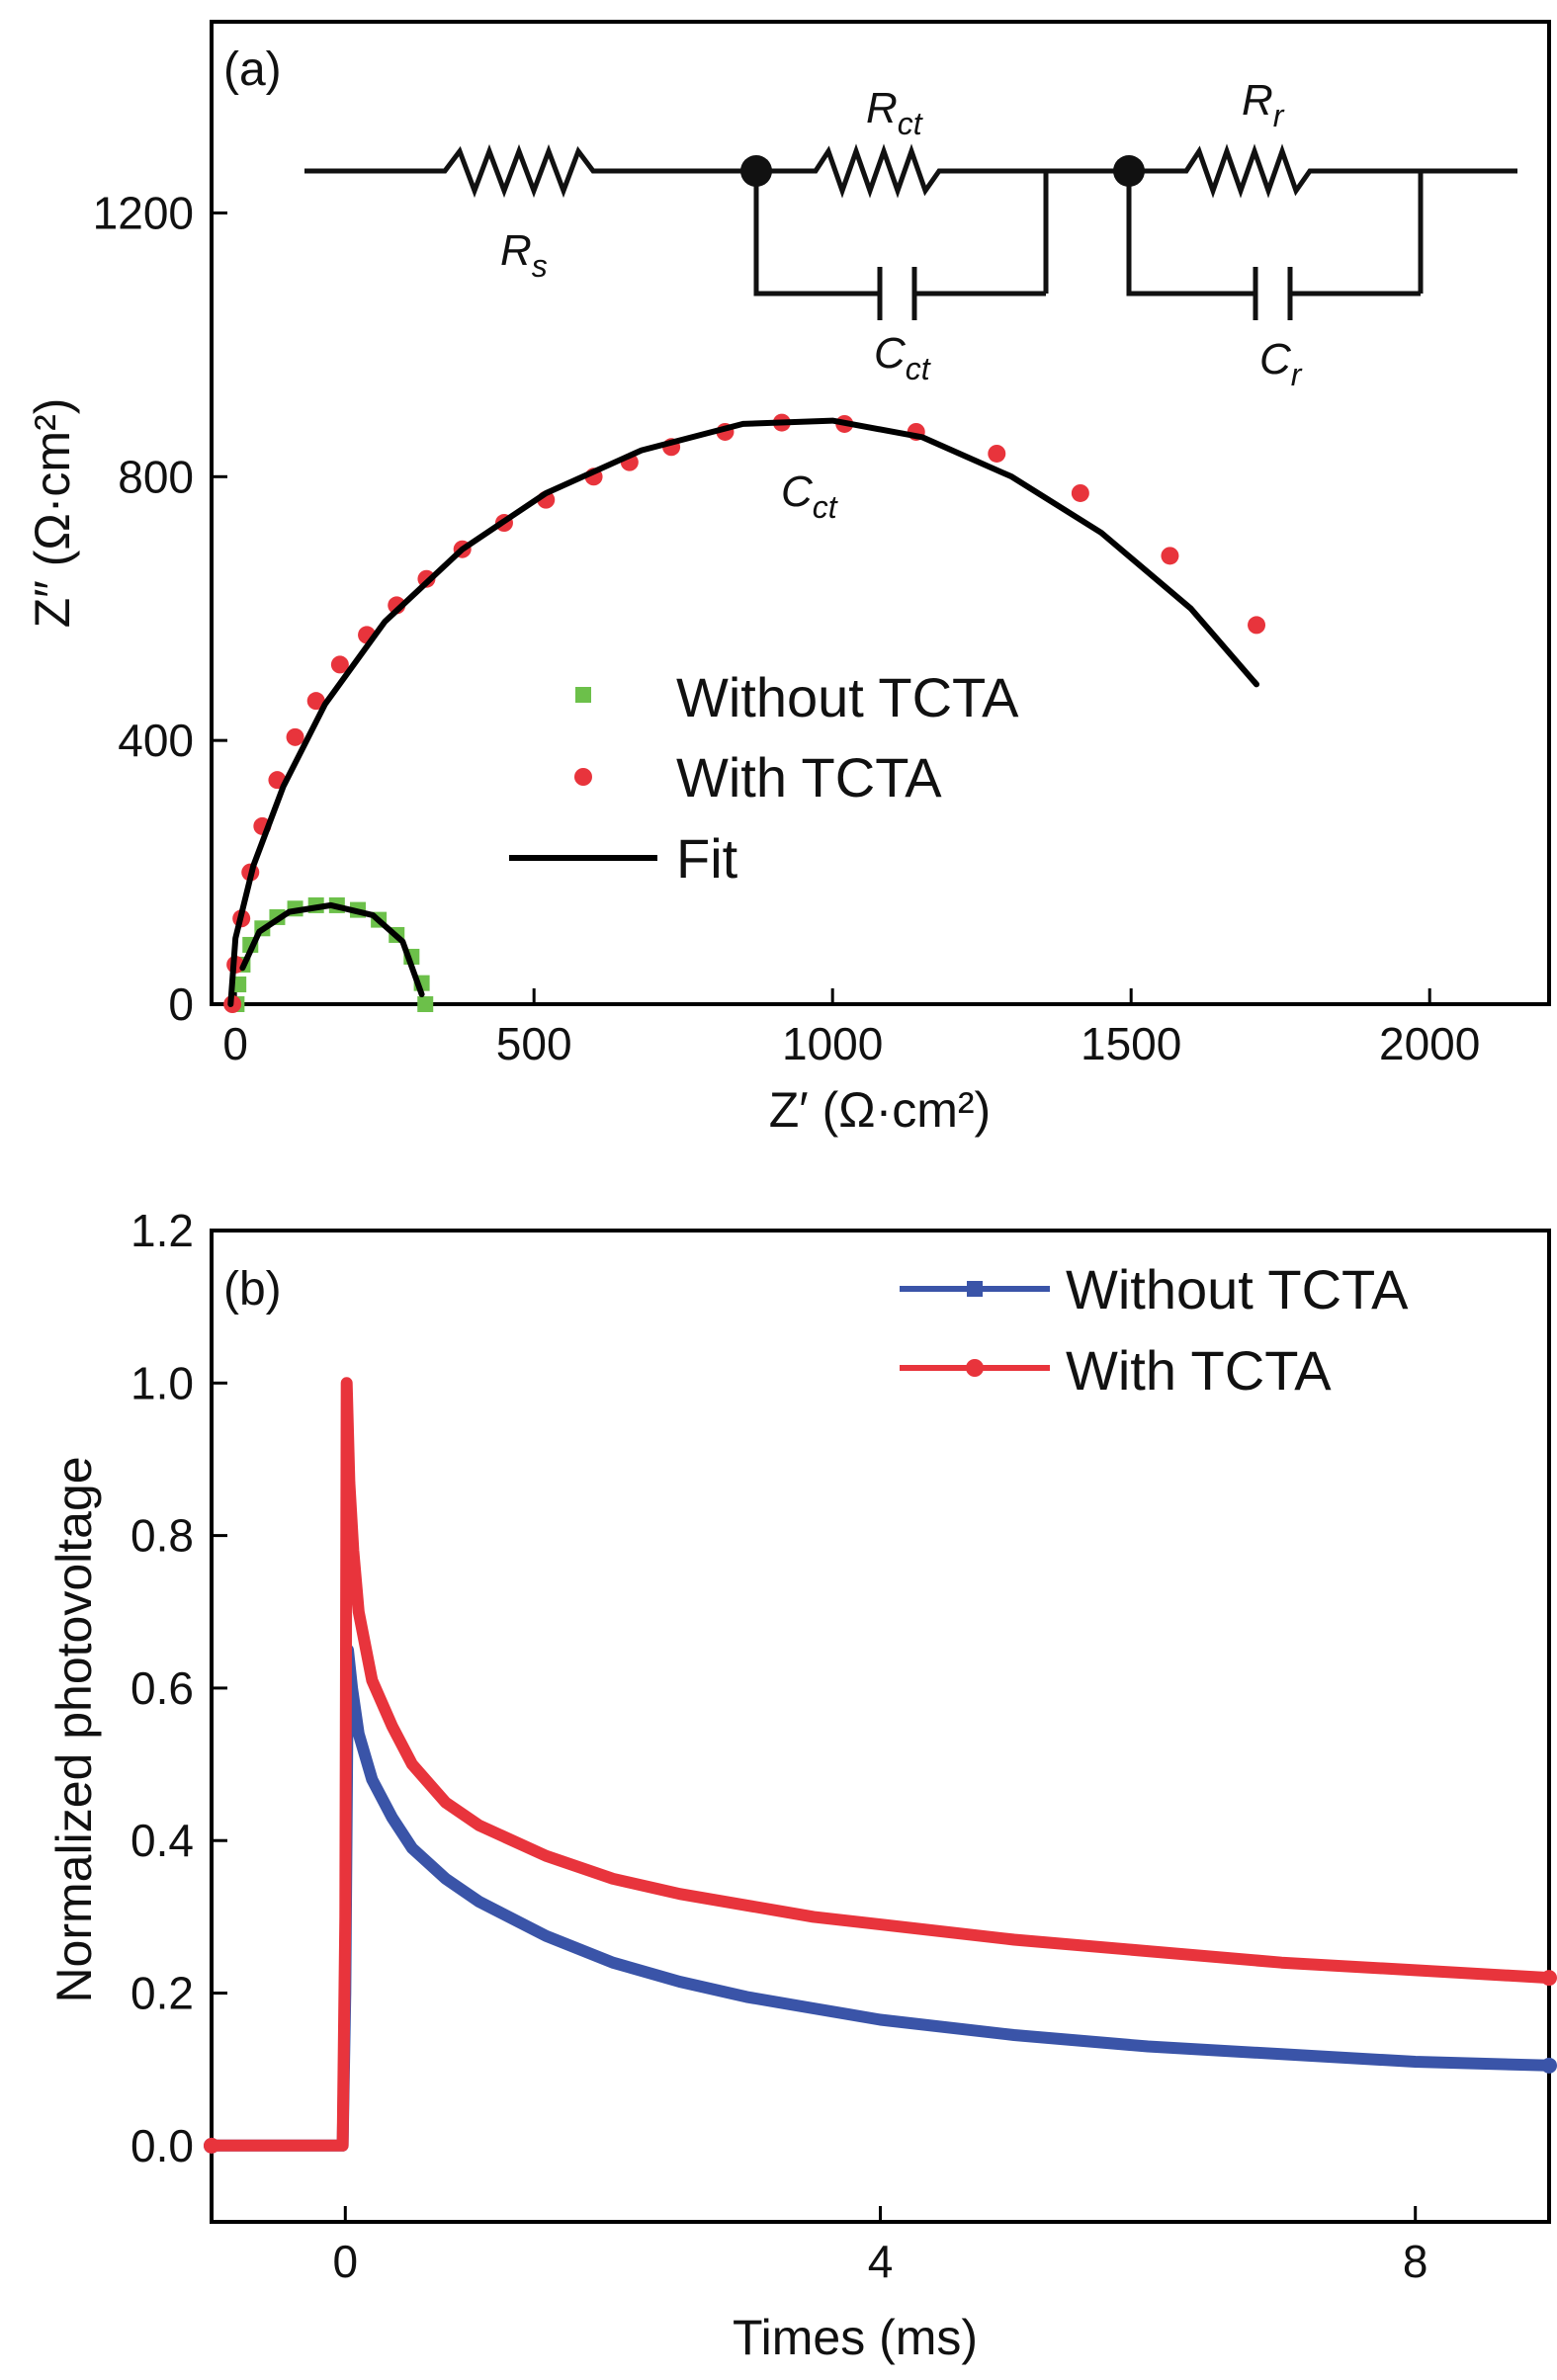  What do you see at coordinates (53, 513) in the screenshot?
I see `panel-a-y-axis-title: Z″ (Ω·cm²)` at bounding box center [53, 513].